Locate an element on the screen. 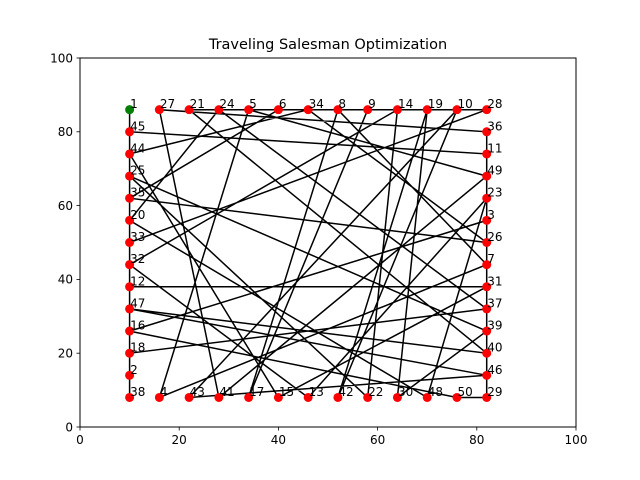 The width and height of the screenshot is (640, 480). city-label-1: 1 is located at coordinates (134, 104).